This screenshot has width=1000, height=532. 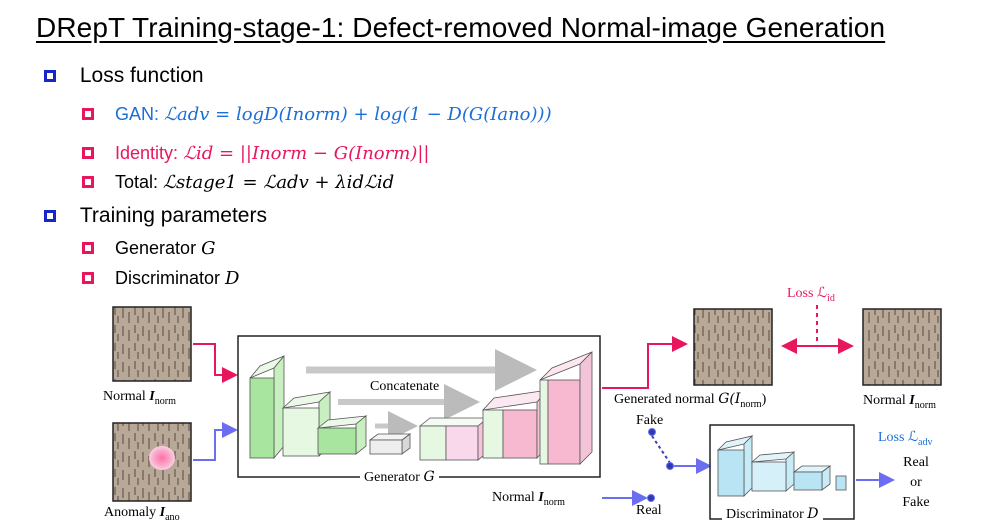 What do you see at coordinates (149, 153) in the screenshot?
I see `identity-label: Identity:` at bounding box center [149, 153].